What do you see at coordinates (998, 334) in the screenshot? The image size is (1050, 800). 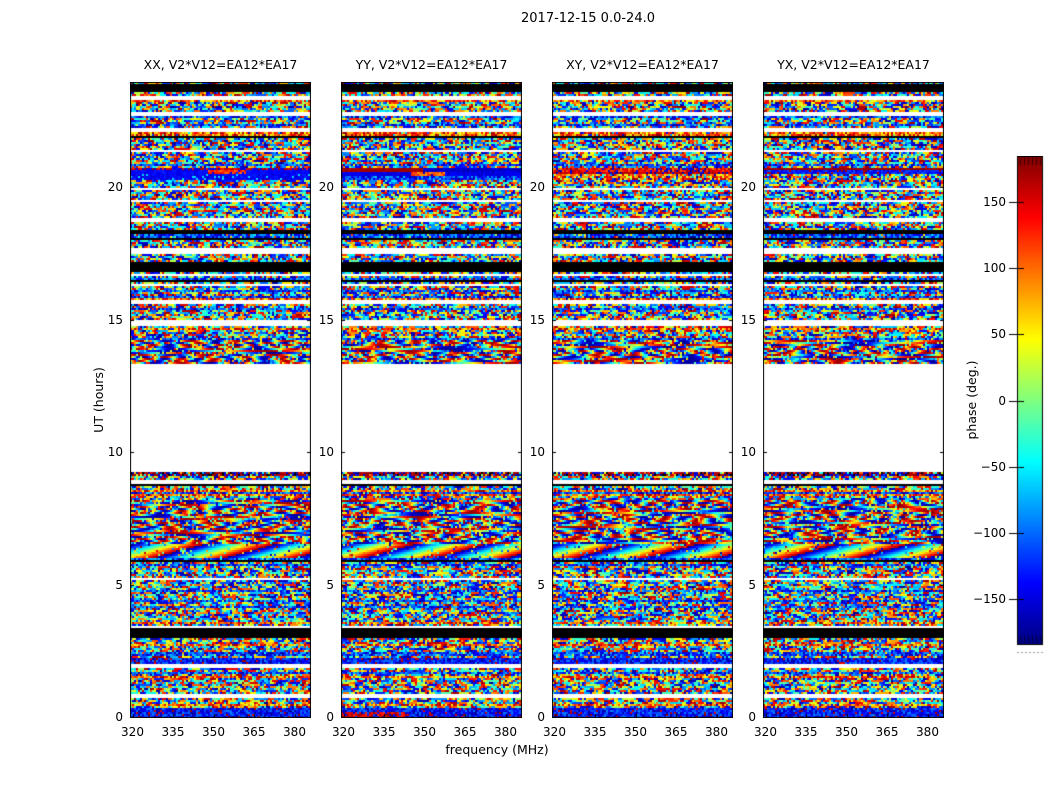 I see `colorbar-tick-label: 50` at bounding box center [998, 334].